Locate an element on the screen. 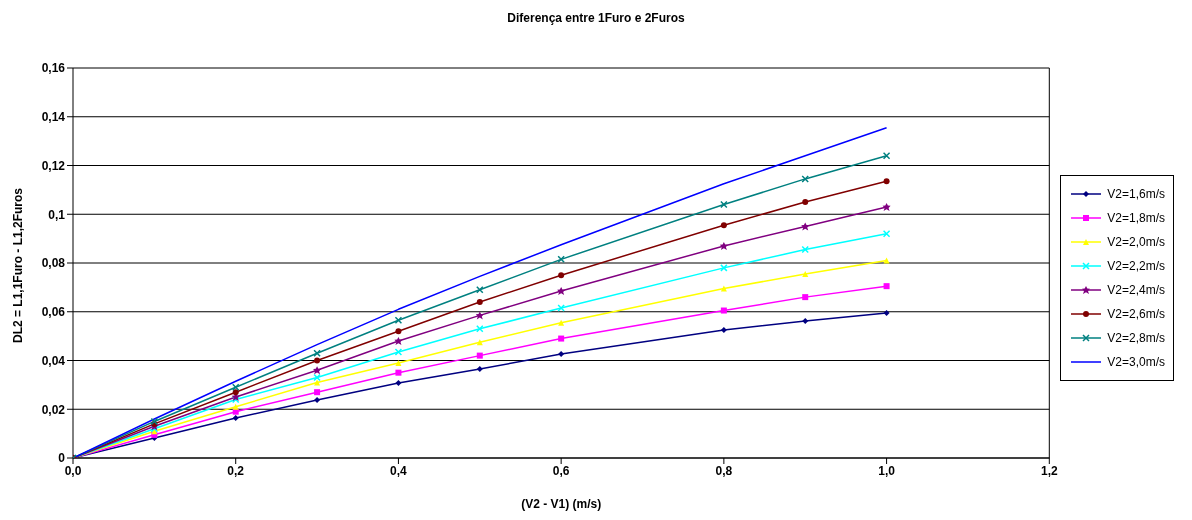  legend-label: V2=1,8m/s is located at coordinates (1136, 218).